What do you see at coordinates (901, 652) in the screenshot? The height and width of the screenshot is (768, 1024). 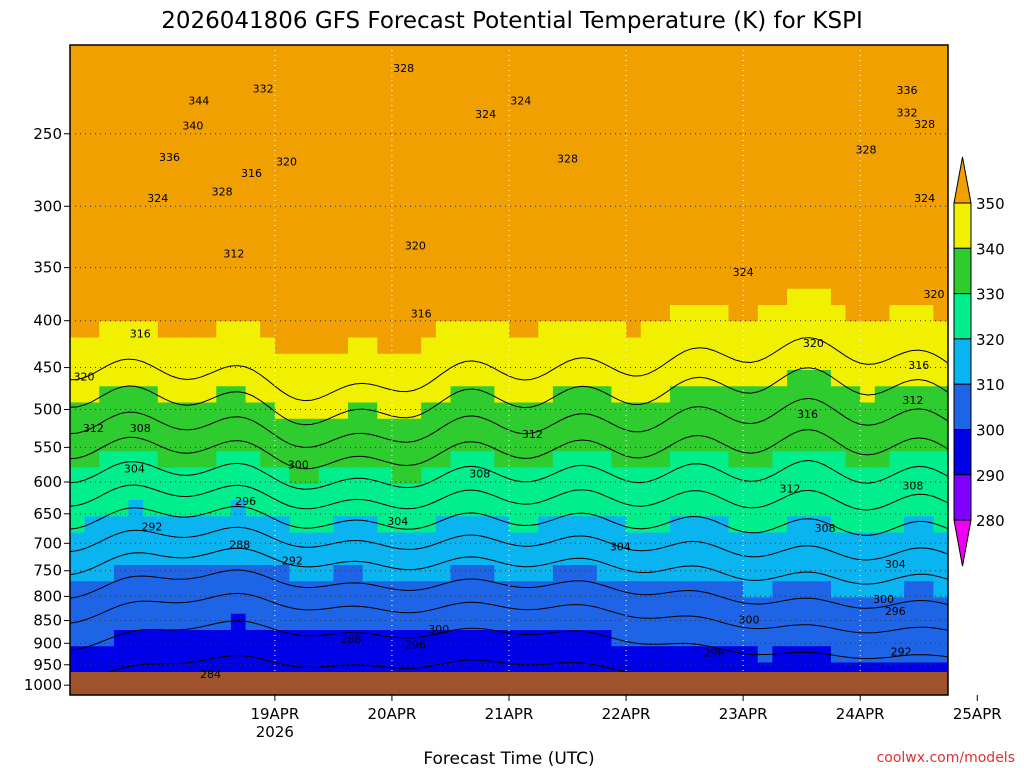 I see `contour-label: 292` at bounding box center [901, 652].